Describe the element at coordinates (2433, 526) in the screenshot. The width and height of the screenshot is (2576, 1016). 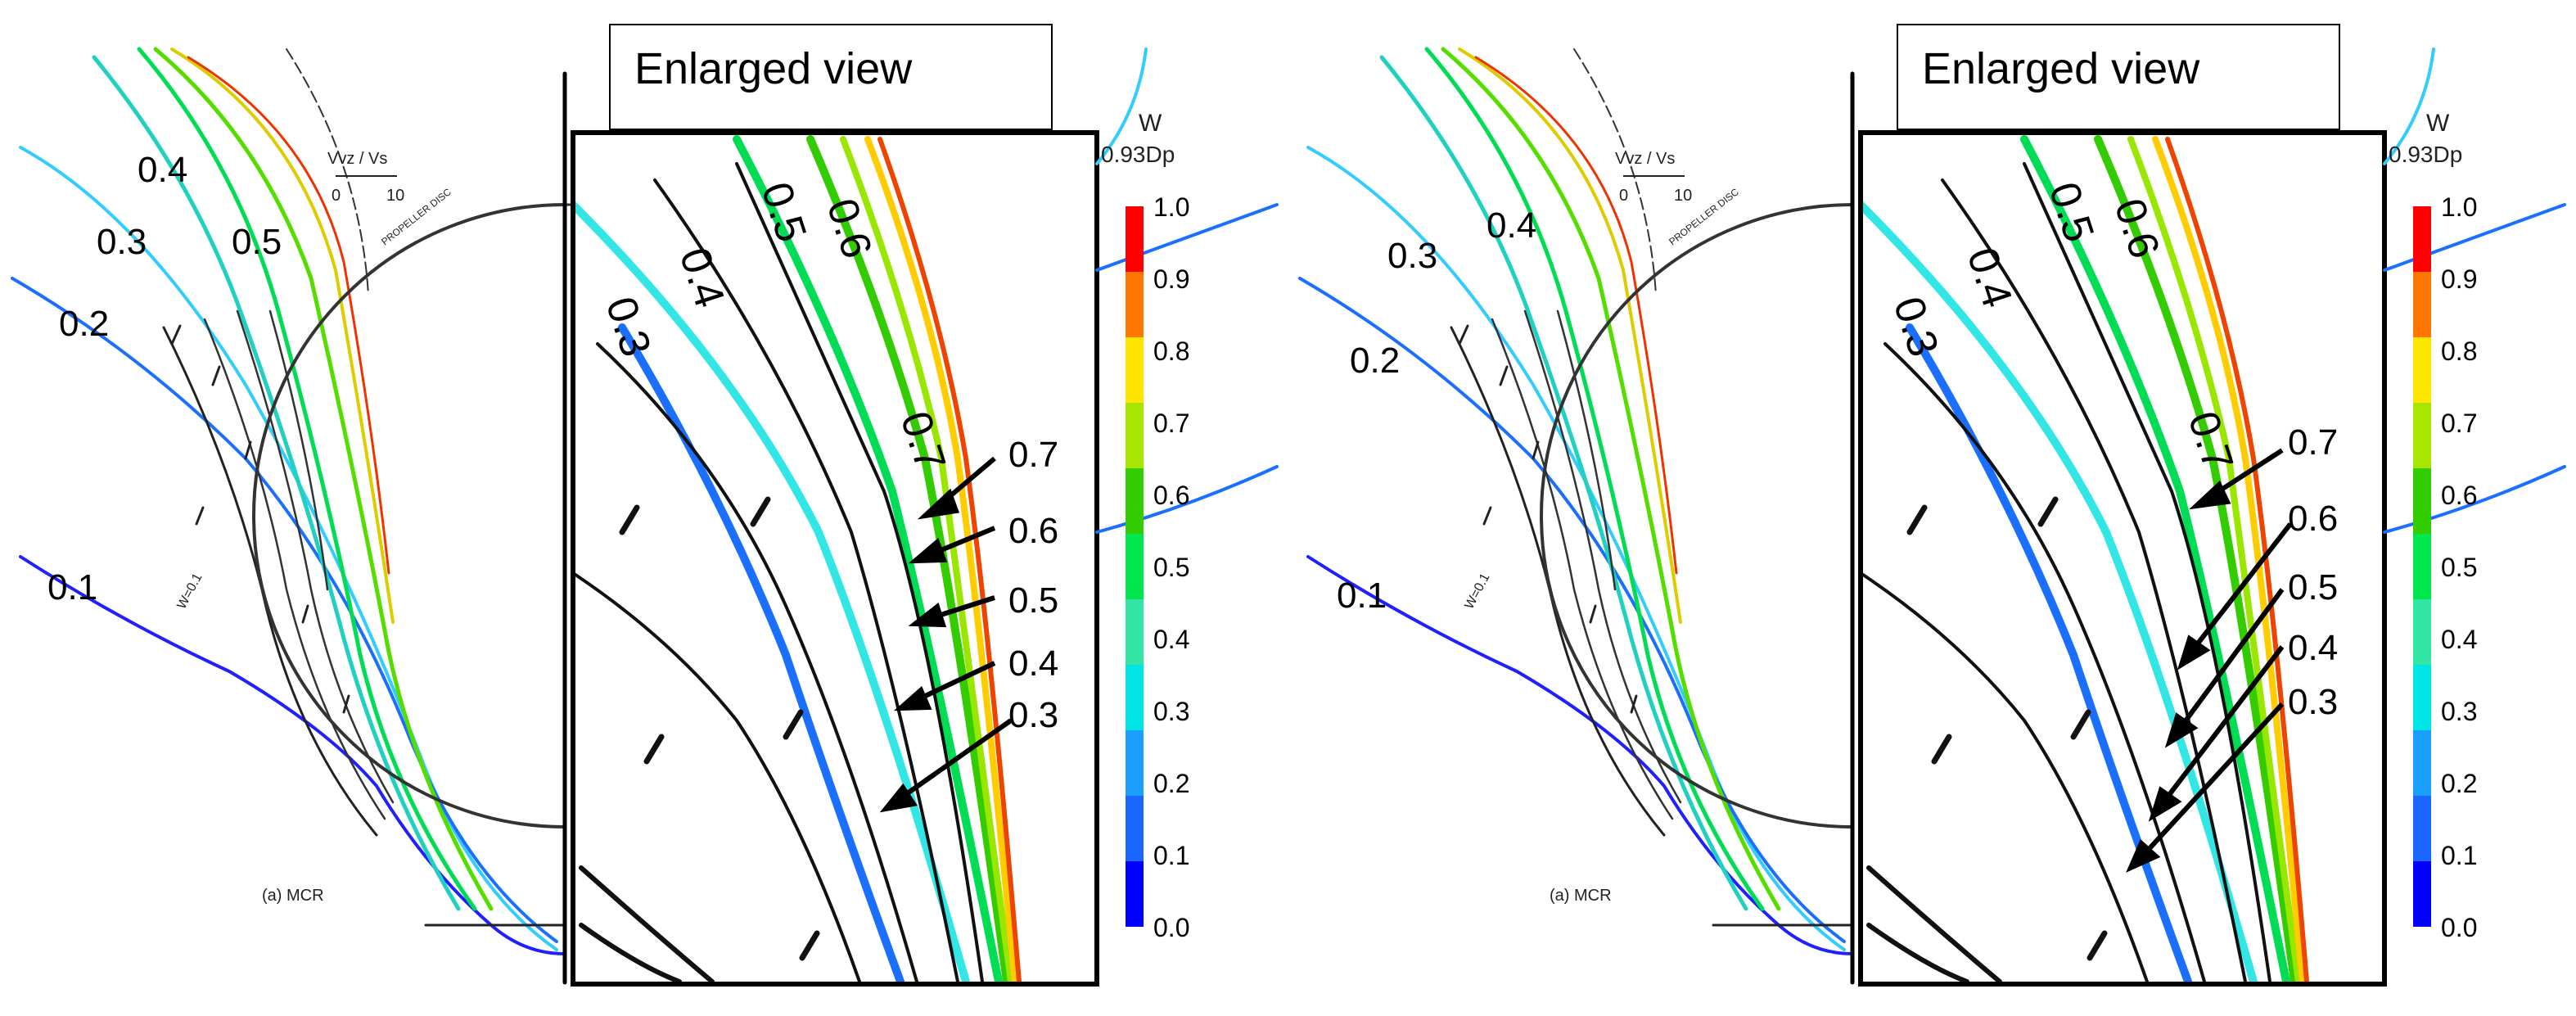
I see `colorbar-right: W 0.93Dp 1.0 0.9 0.8 0.7 0.6 0.5 0.4 0.3 0.2 0.1 0.0` at that location.